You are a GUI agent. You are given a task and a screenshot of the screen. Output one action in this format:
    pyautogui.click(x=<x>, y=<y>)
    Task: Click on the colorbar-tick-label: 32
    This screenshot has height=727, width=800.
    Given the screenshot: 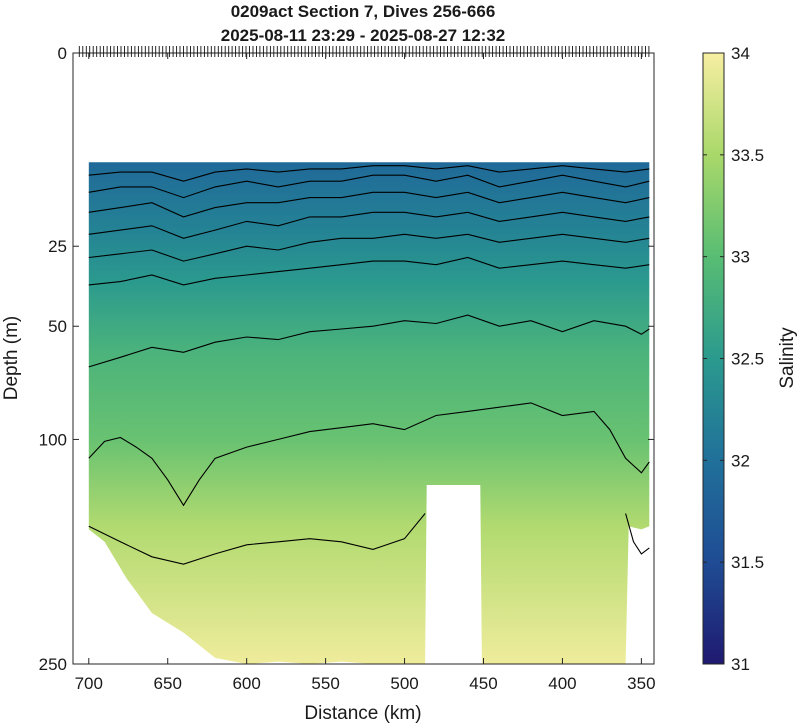 What is the action you would take?
    pyautogui.click(x=740, y=460)
    